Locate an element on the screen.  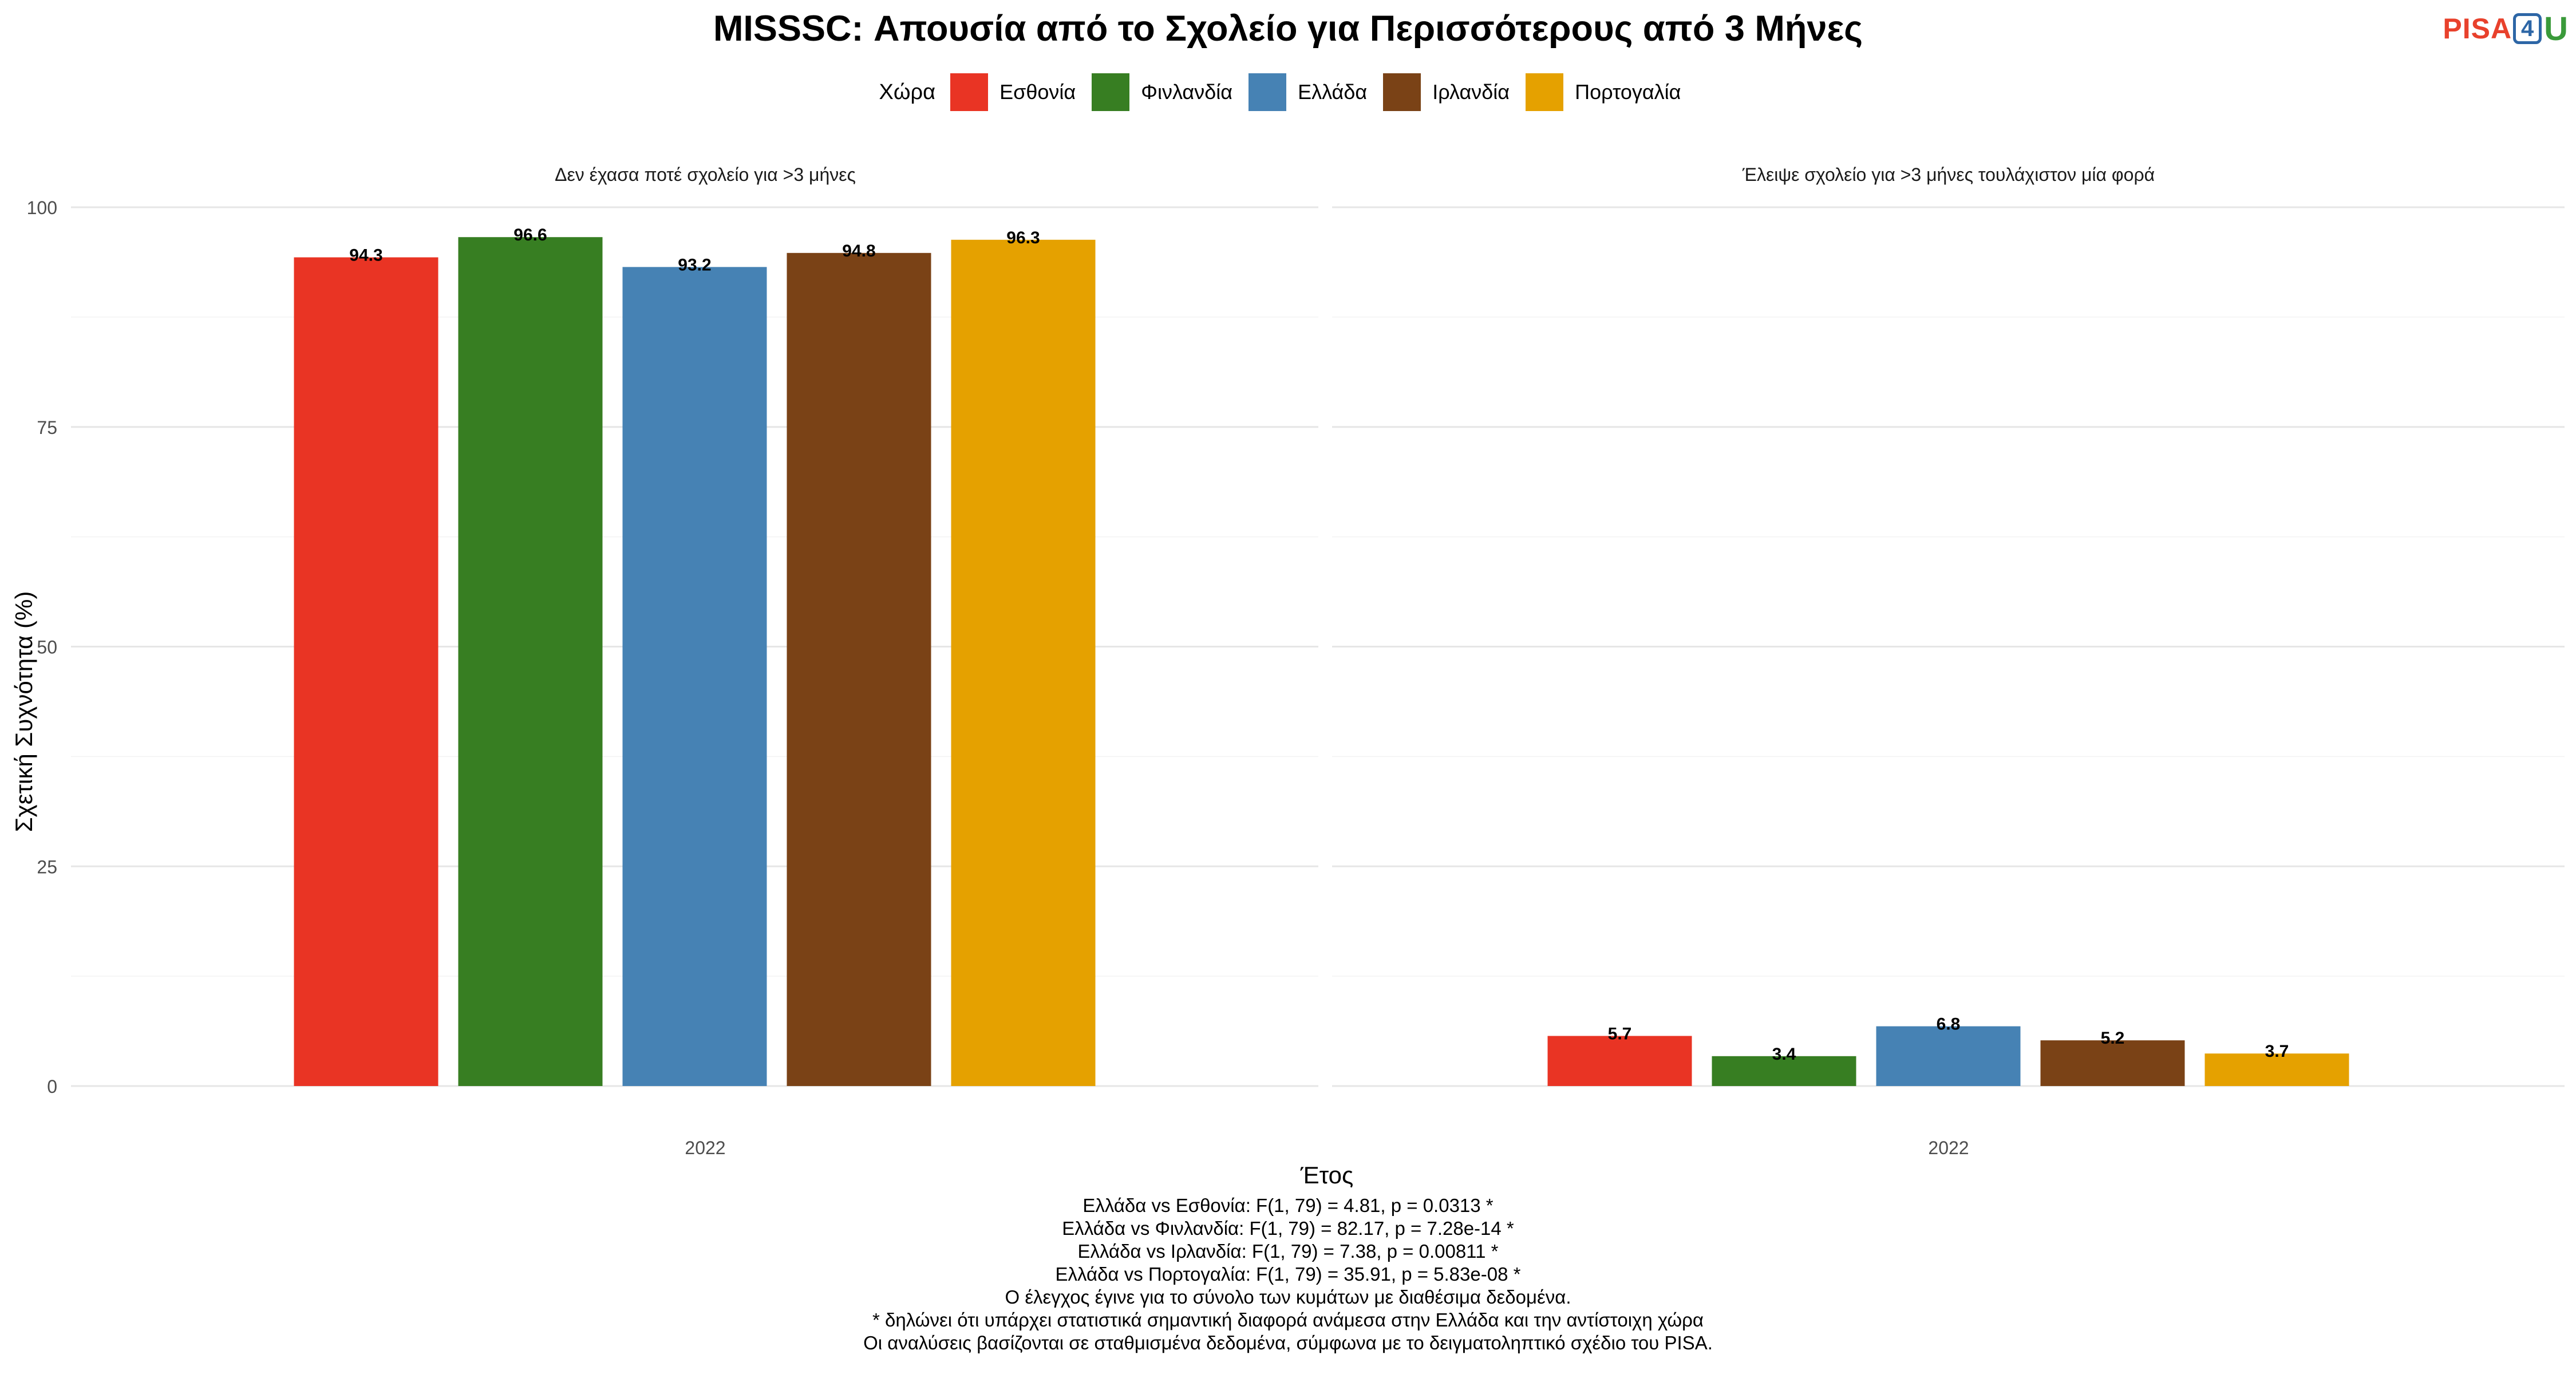
logo-text-end: U is located at coordinates (2556, 29).